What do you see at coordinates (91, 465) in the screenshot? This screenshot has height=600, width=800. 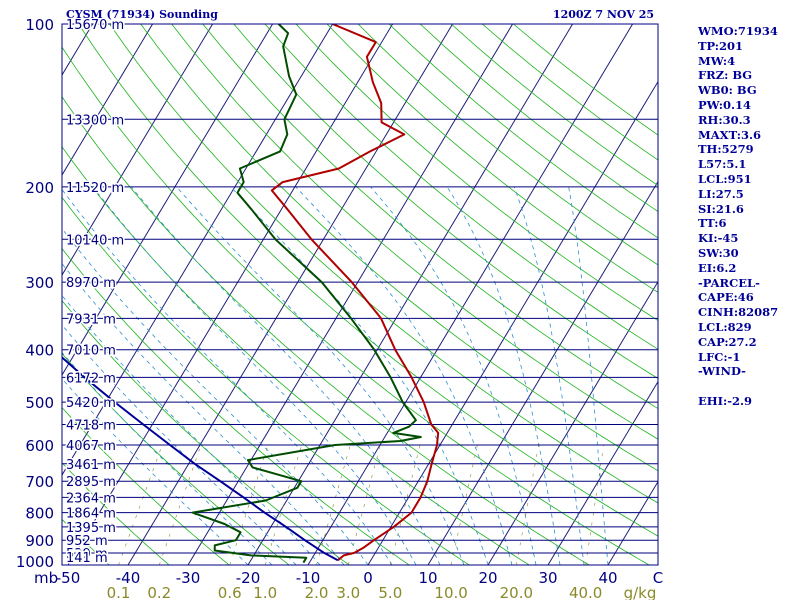 I see `height-label: 3461 m` at bounding box center [91, 465].